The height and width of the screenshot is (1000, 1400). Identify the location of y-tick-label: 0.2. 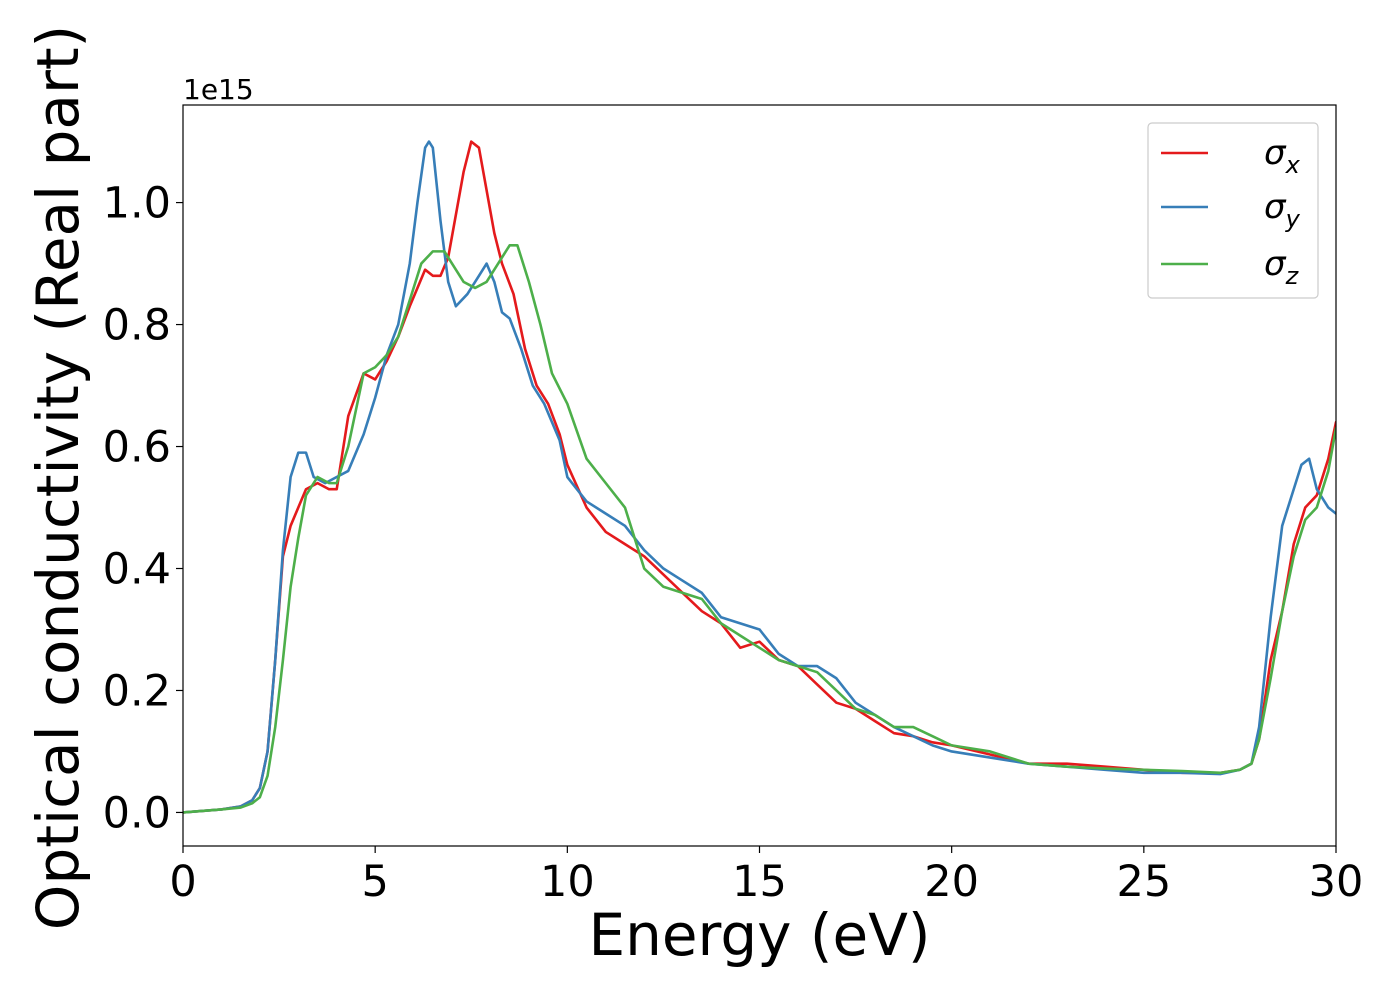
(137, 691).